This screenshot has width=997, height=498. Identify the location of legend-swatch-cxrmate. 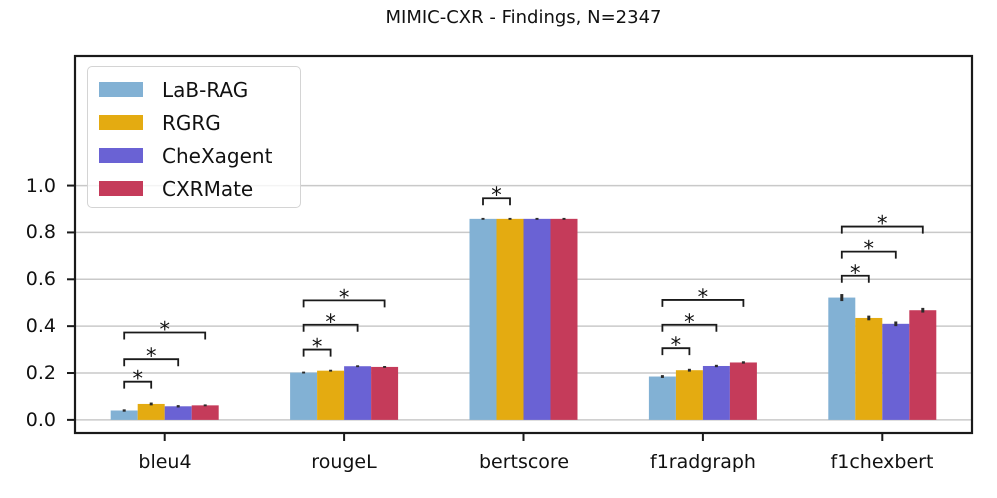
(121, 188).